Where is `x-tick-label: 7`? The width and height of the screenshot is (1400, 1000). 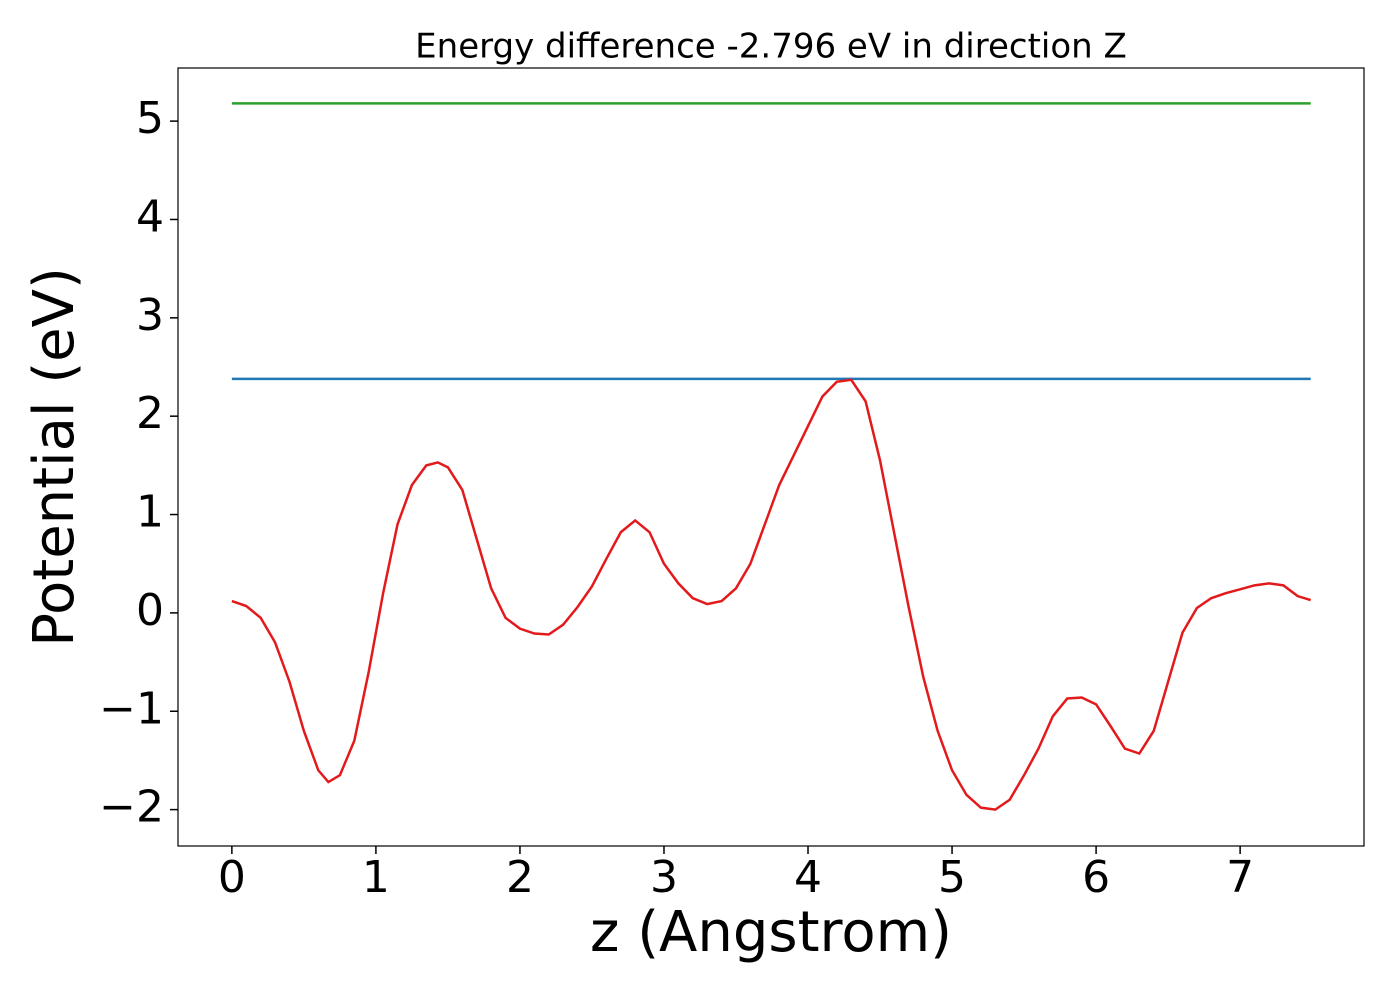
x-tick-label: 7 is located at coordinates (1240, 877).